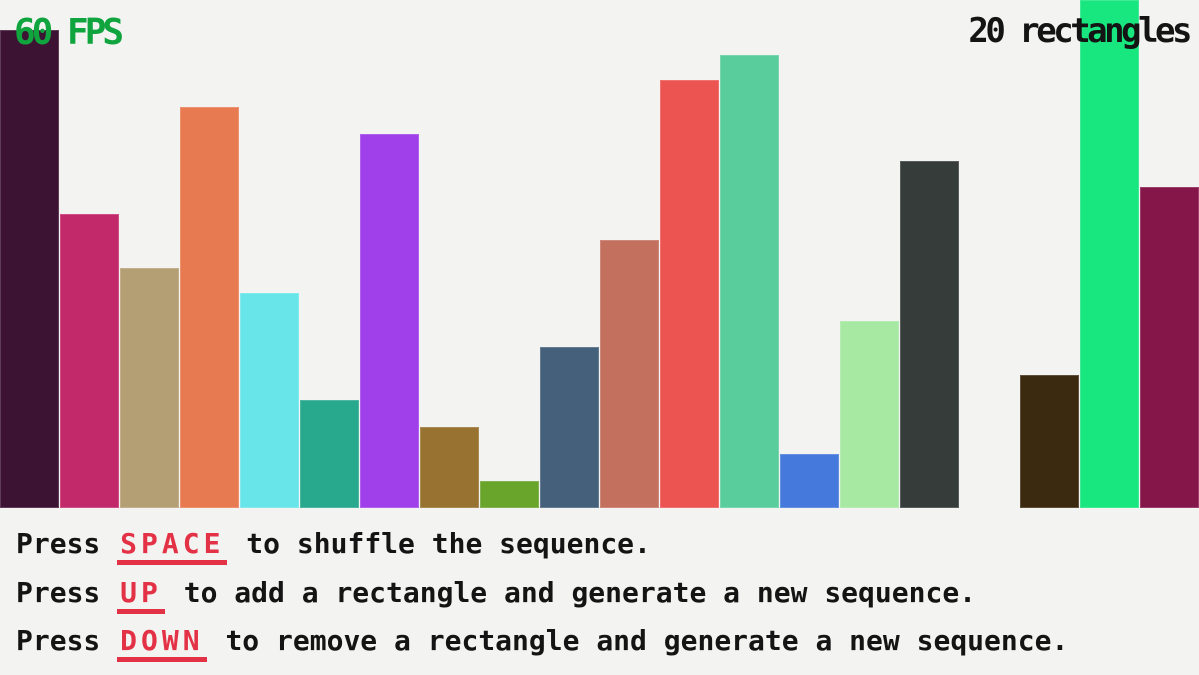 This screenshot has width=1199, height=675. What do you see at coordinates (69, 32) in the screenshot?
I see `fps-counter: 60 FPS` at bounding box center [69, 32].